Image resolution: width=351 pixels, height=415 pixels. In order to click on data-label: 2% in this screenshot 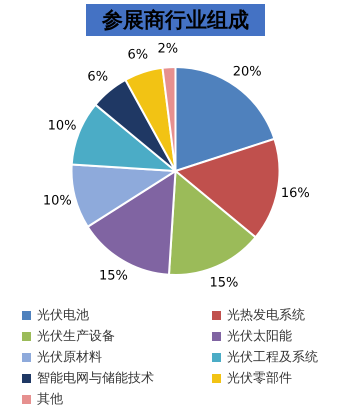, I will do `click(168, 49)`.